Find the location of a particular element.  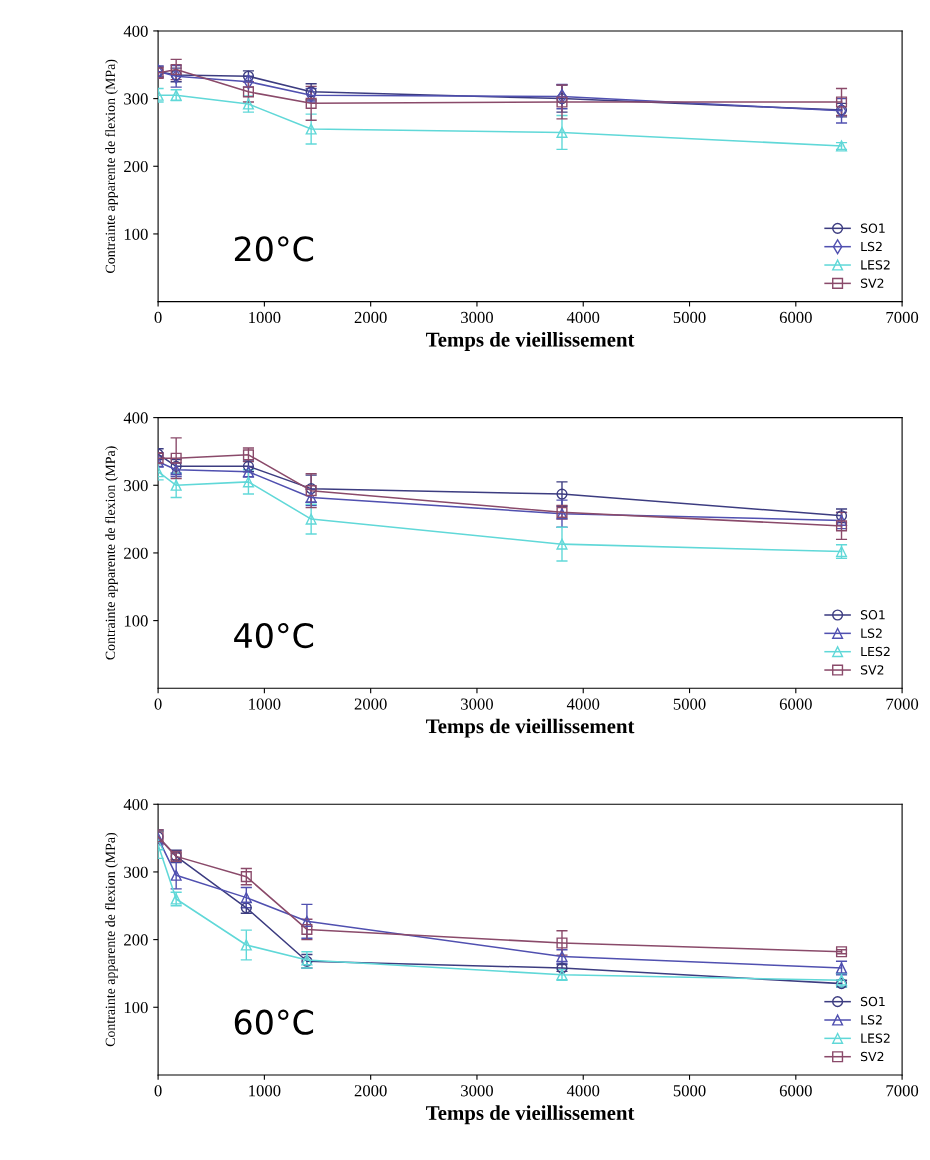

annotation: 20°C is located at coordinates (274, 249).